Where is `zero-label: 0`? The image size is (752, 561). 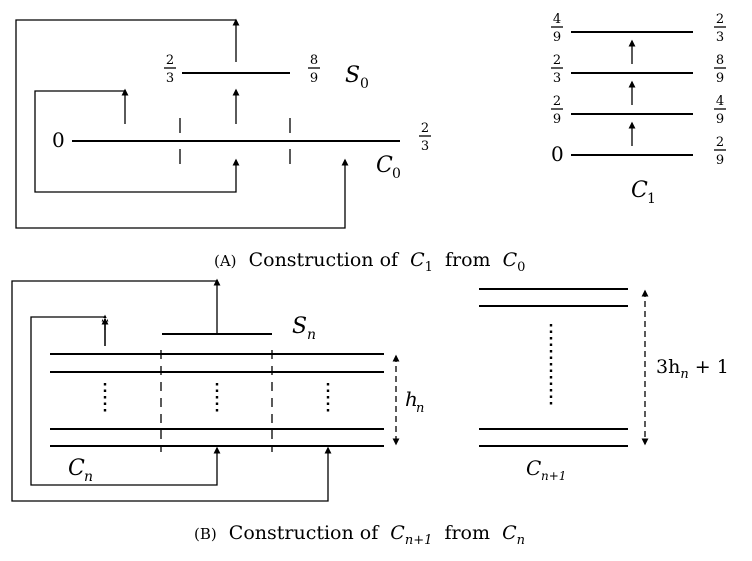 zero-label: 0 is located at coordinates (58, 140).